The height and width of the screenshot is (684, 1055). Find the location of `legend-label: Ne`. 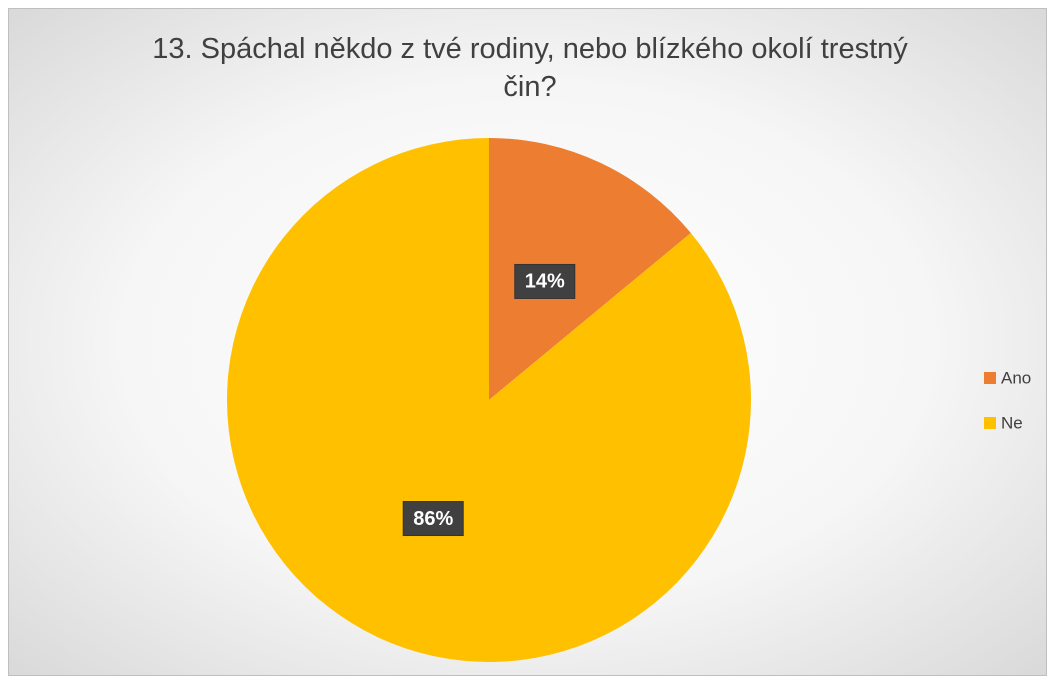

legend-label: Ne is located at coordinates (1012, 422).